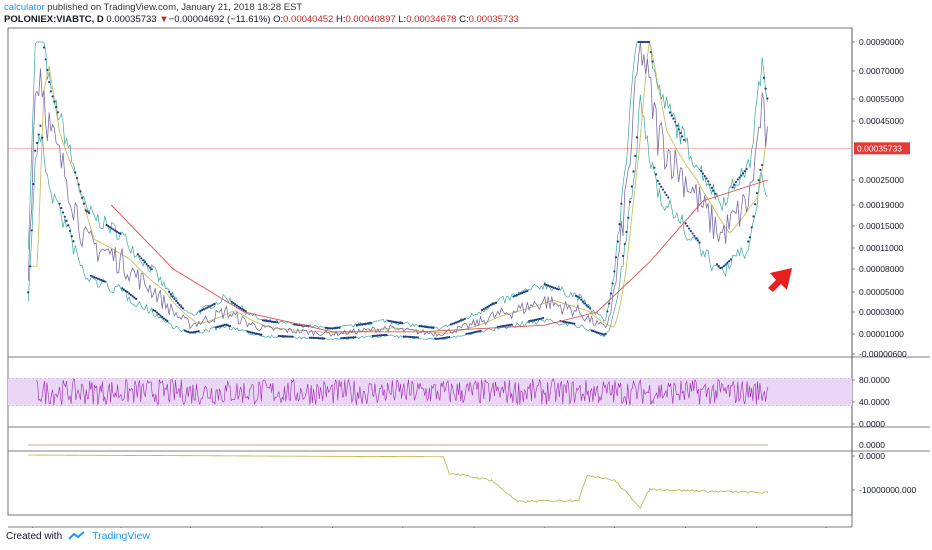 This screenshot has height=550, width=932. What do you see at coordinates (493, 19) in the screenshot?
I see `close-value: 0.00035733` at bounding box center [493, 19].